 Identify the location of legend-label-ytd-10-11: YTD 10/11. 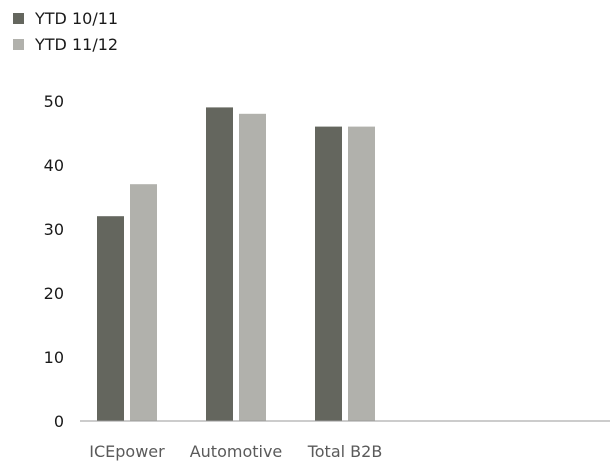
(77, 18).